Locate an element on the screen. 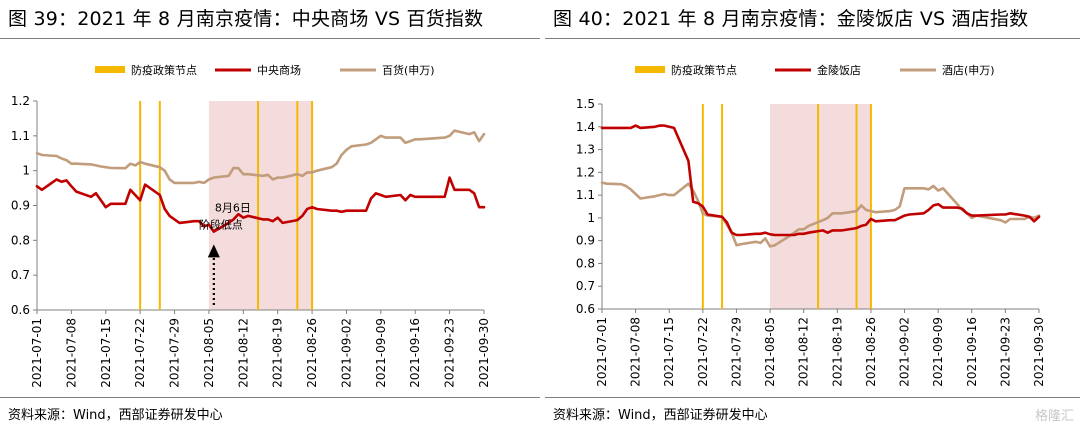 The image size is (1080, 428). y-tick-label: 1.4 is located at coordinates (585, 127).